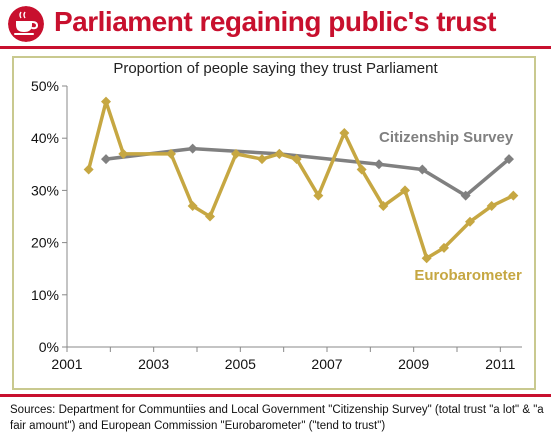  What do you see at coordinates (45, 86) in the screenshot?
I see `y-tick-label: 50%` at bounding box center [45, 86].